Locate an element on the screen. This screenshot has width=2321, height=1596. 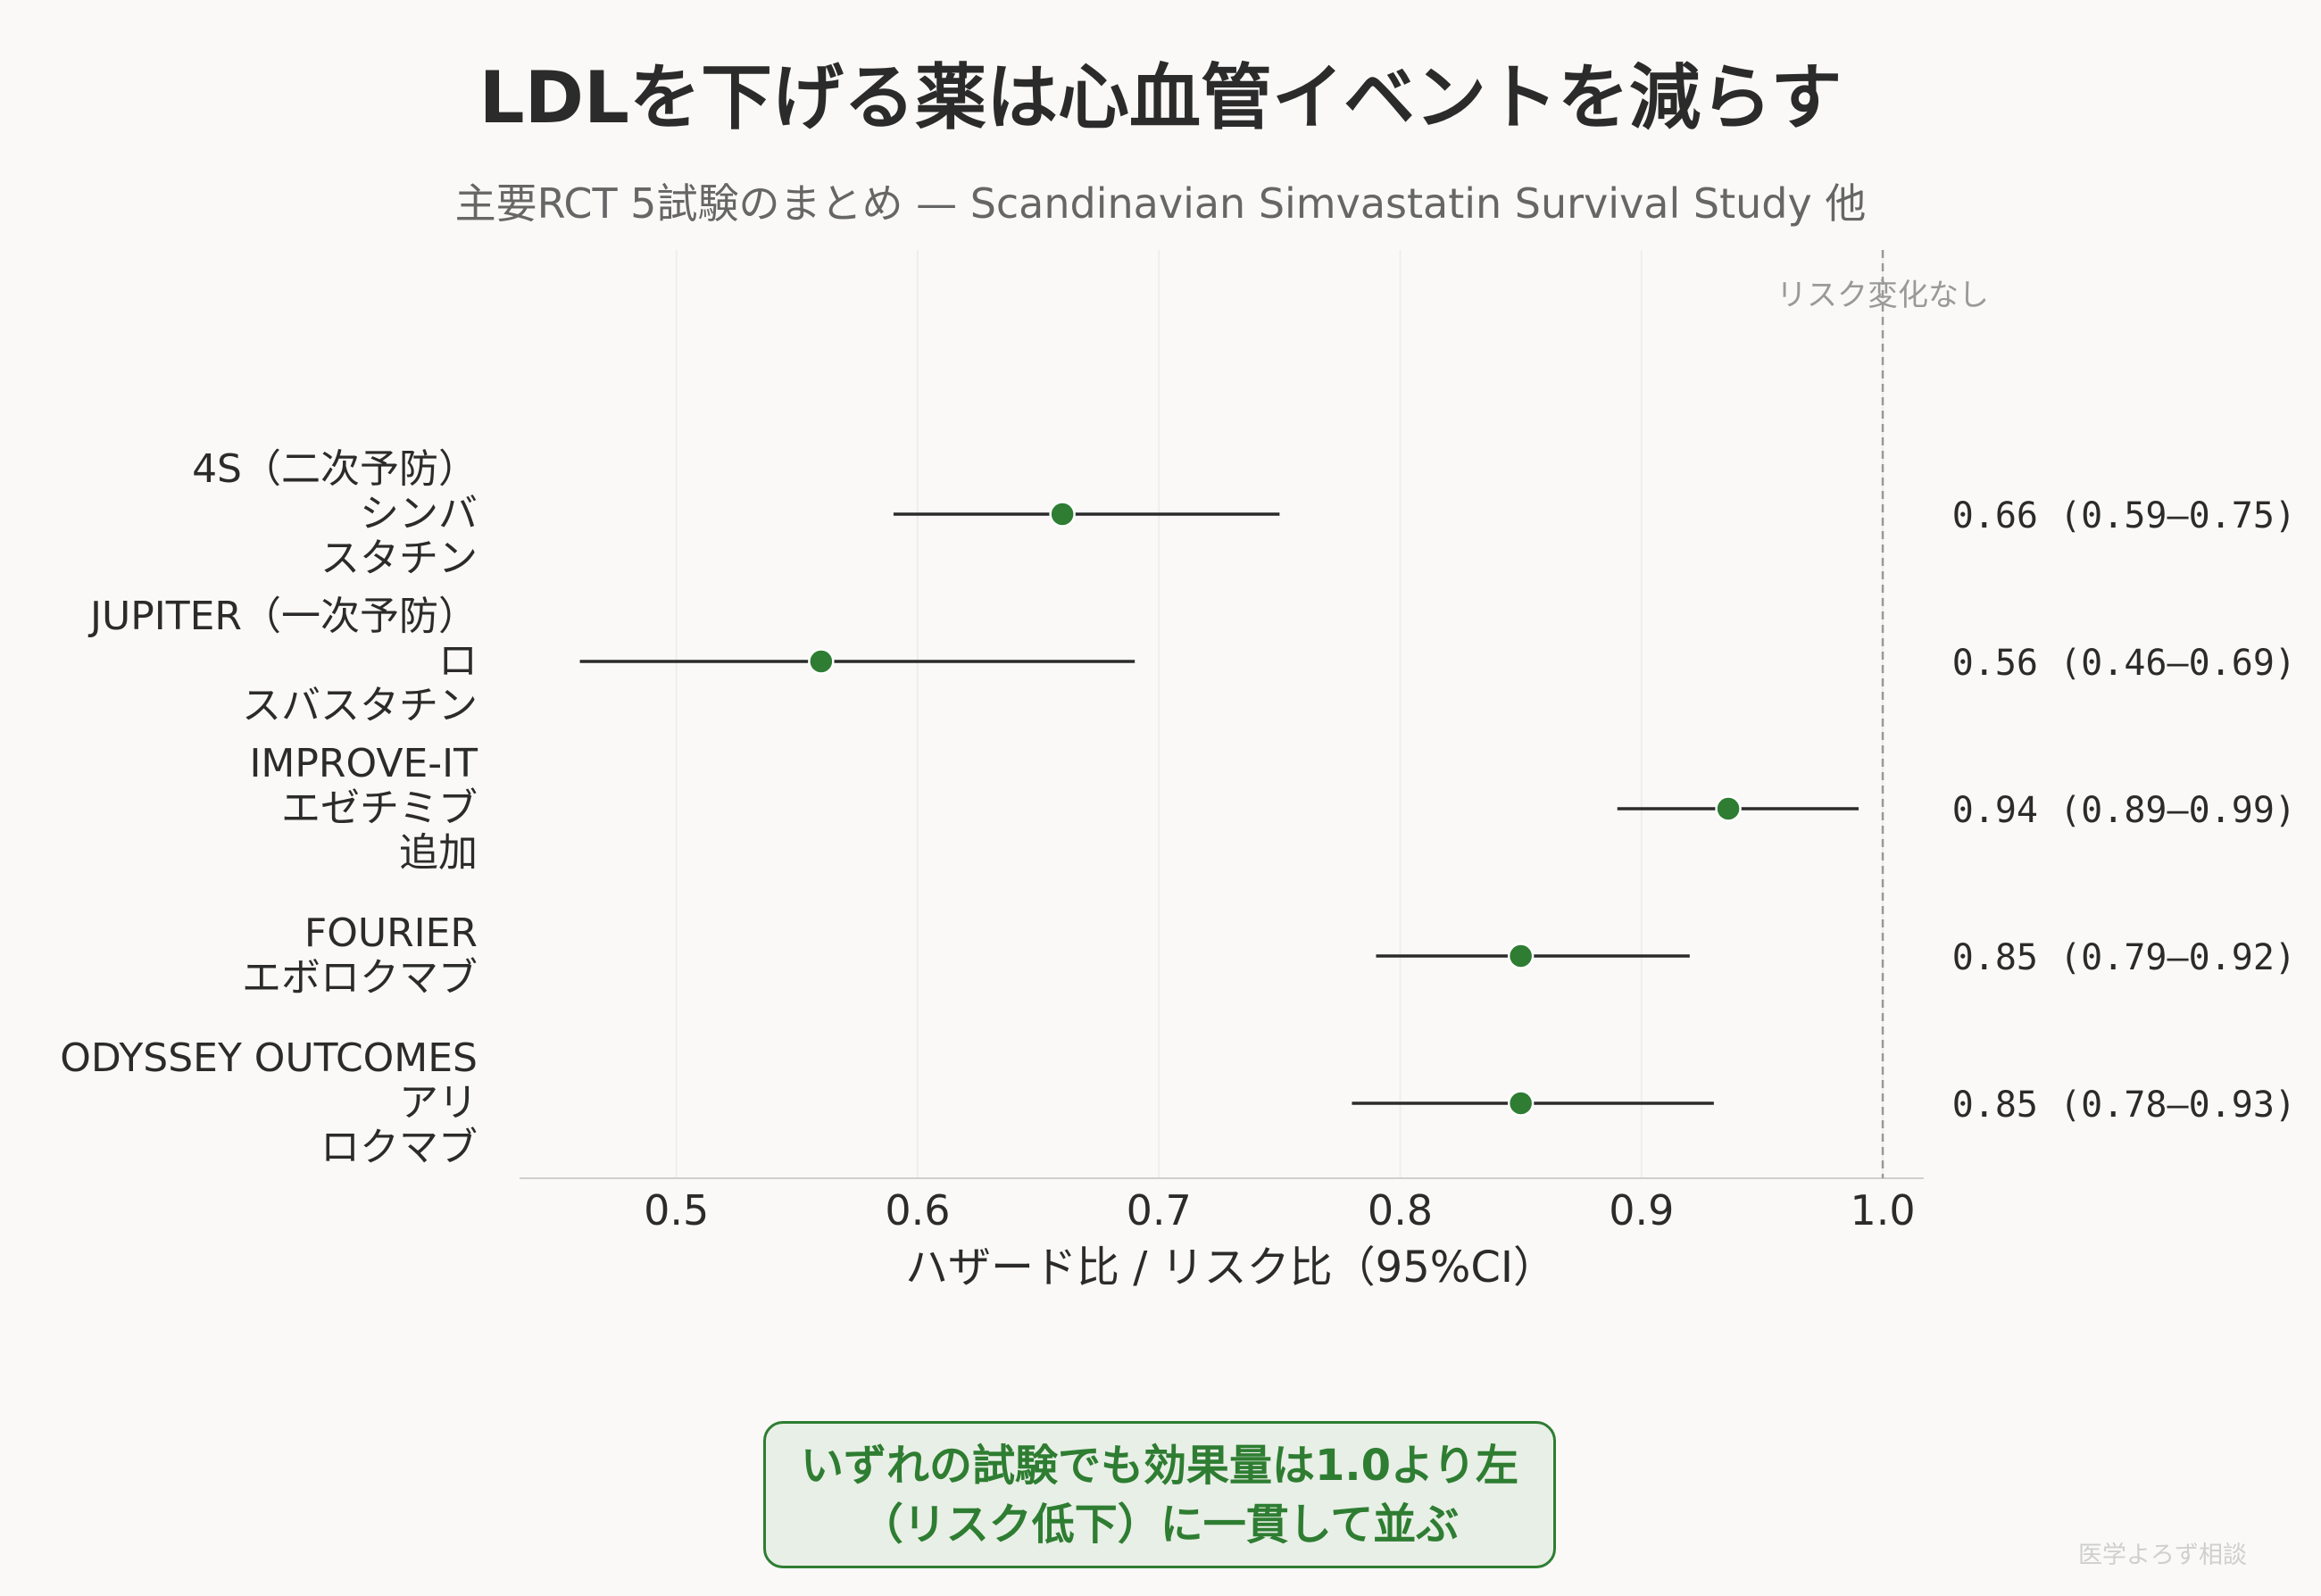
study-label: 追加 is located at coordinates (438, 853).